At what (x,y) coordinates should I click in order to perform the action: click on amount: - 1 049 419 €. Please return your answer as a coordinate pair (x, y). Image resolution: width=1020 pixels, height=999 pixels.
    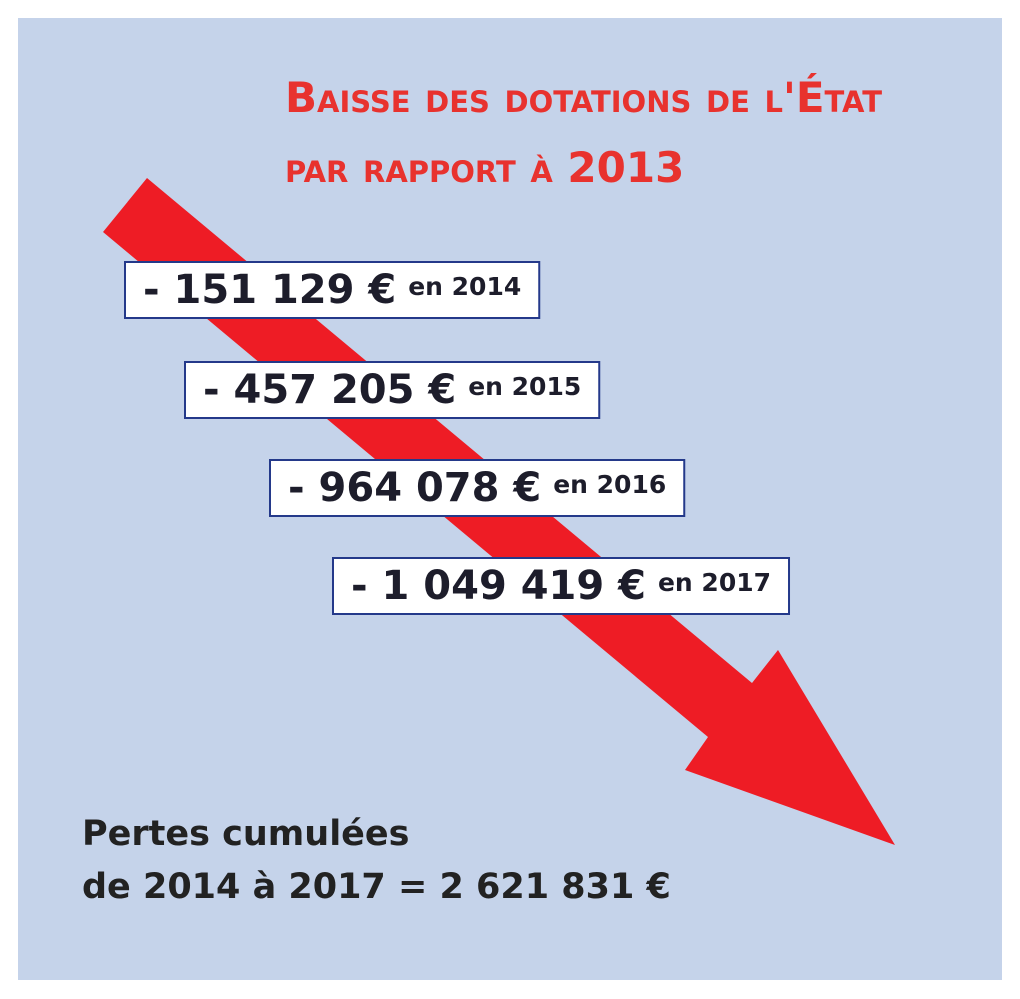
    Looking at the image, I should click on (498, 586).